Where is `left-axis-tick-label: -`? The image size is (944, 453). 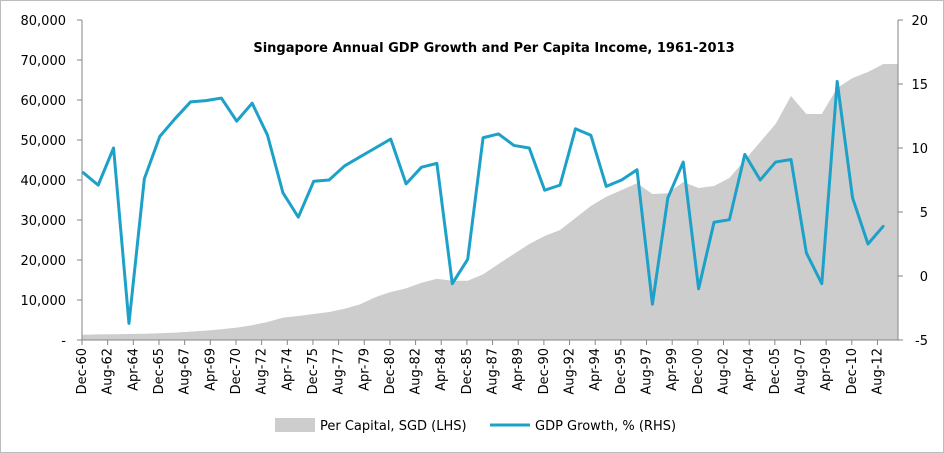
left-axis-tick-label: - is located at coordinates (63, 341).